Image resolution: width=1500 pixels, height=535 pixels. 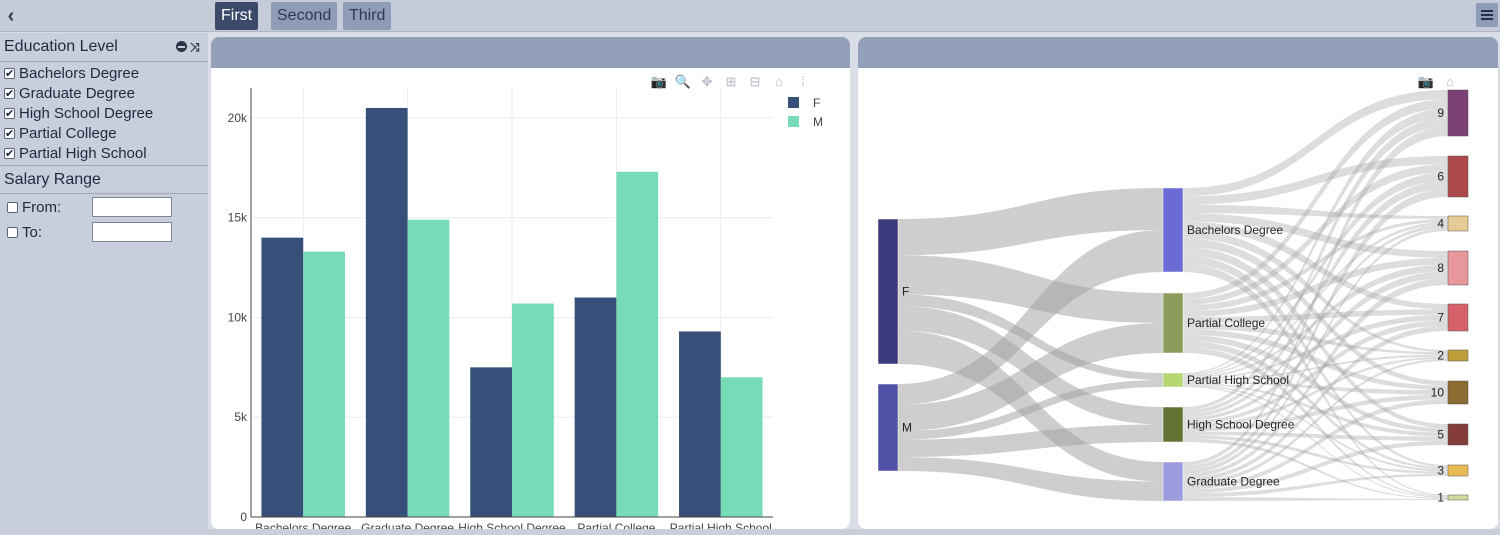 What do you see at coordinates (707, 81) in the screenshot?
I see `pan-icon: ✥` at bounding box center [707, 81].